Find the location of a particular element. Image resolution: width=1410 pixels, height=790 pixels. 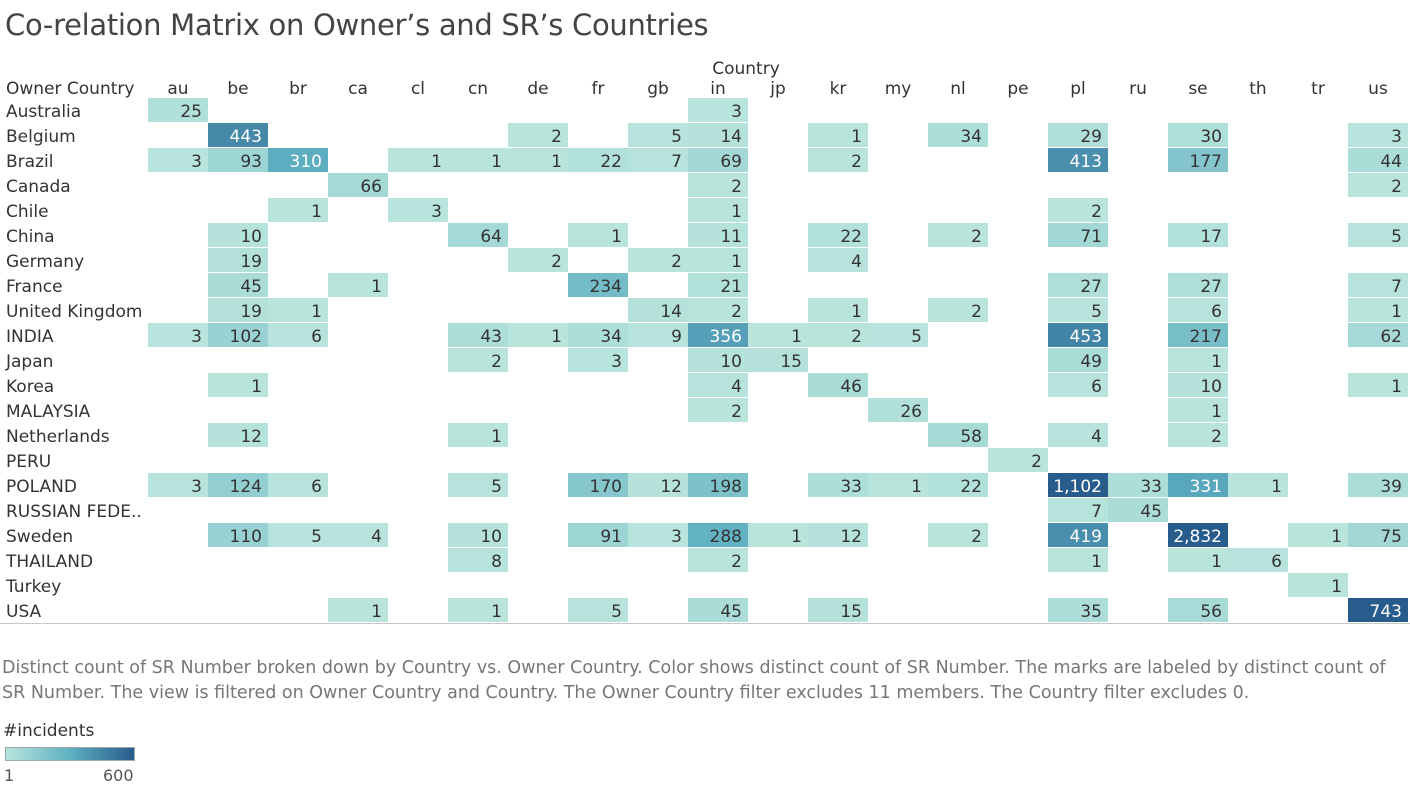

row-label: INDIA is located at coordinates (30, 337).